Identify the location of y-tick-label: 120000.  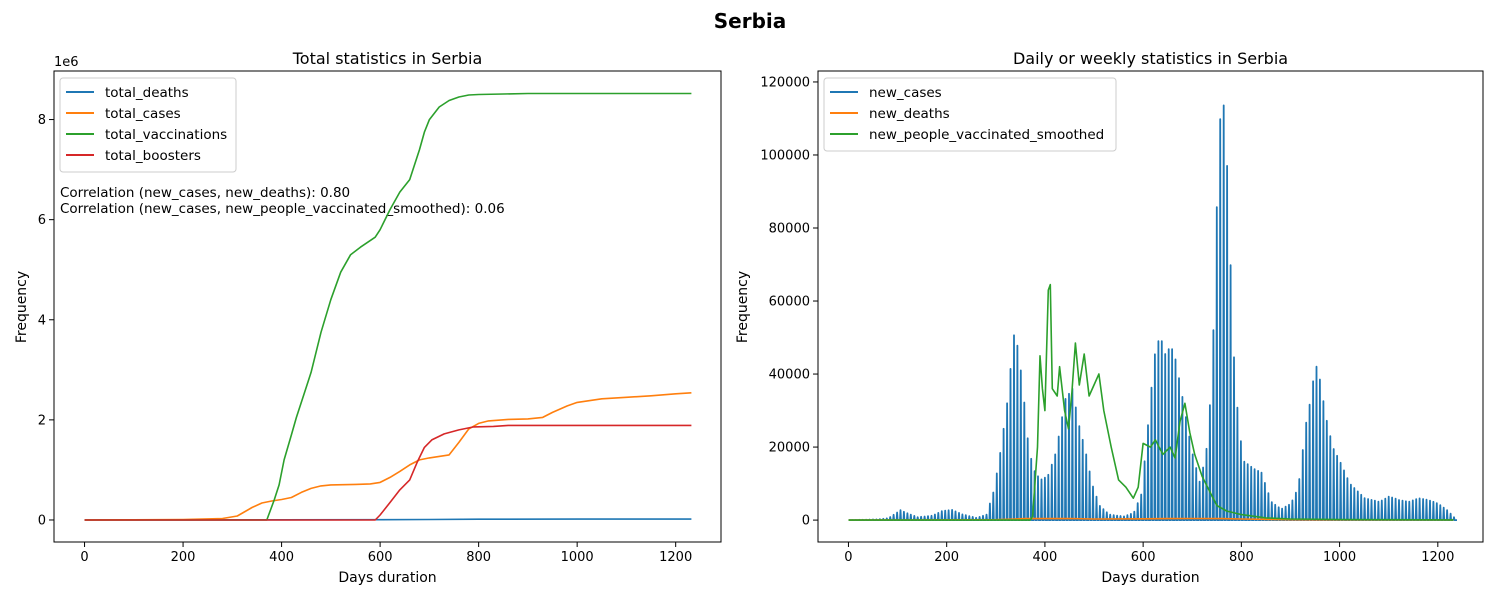
(785, 82).